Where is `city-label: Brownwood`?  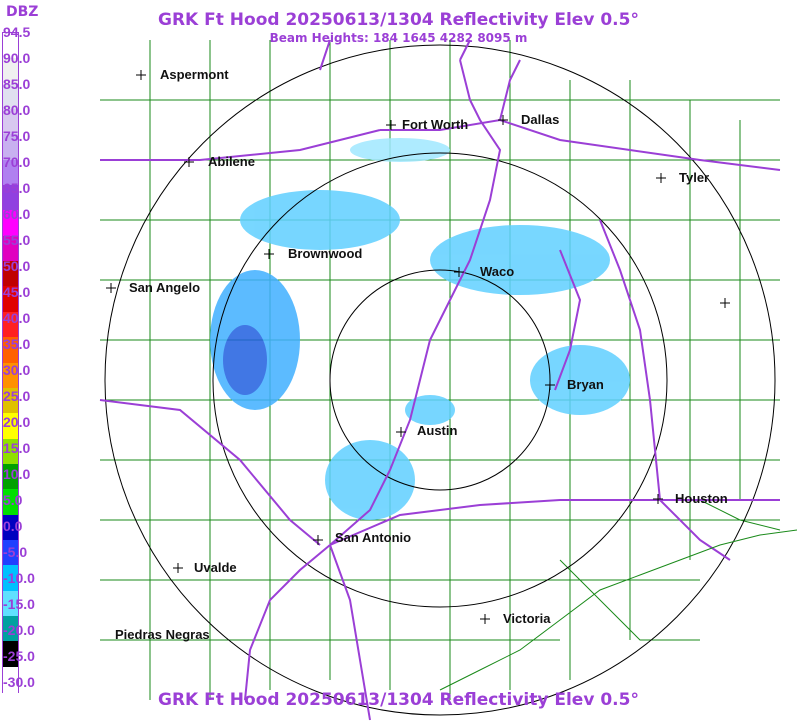 city-label: Brownwood is located at coordinates (325, 253).